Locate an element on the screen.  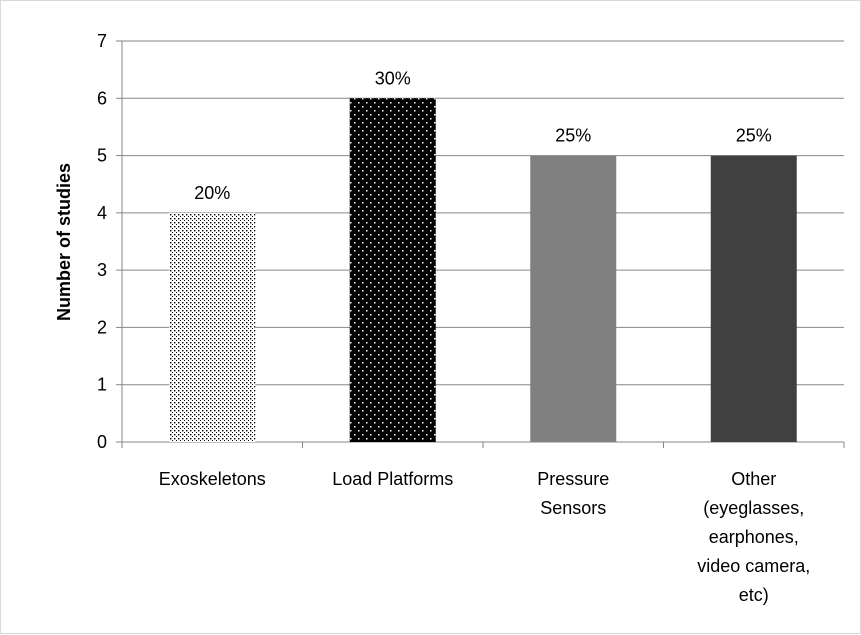
x-category-label-line: Pressure is located at coordinates (573, 479).